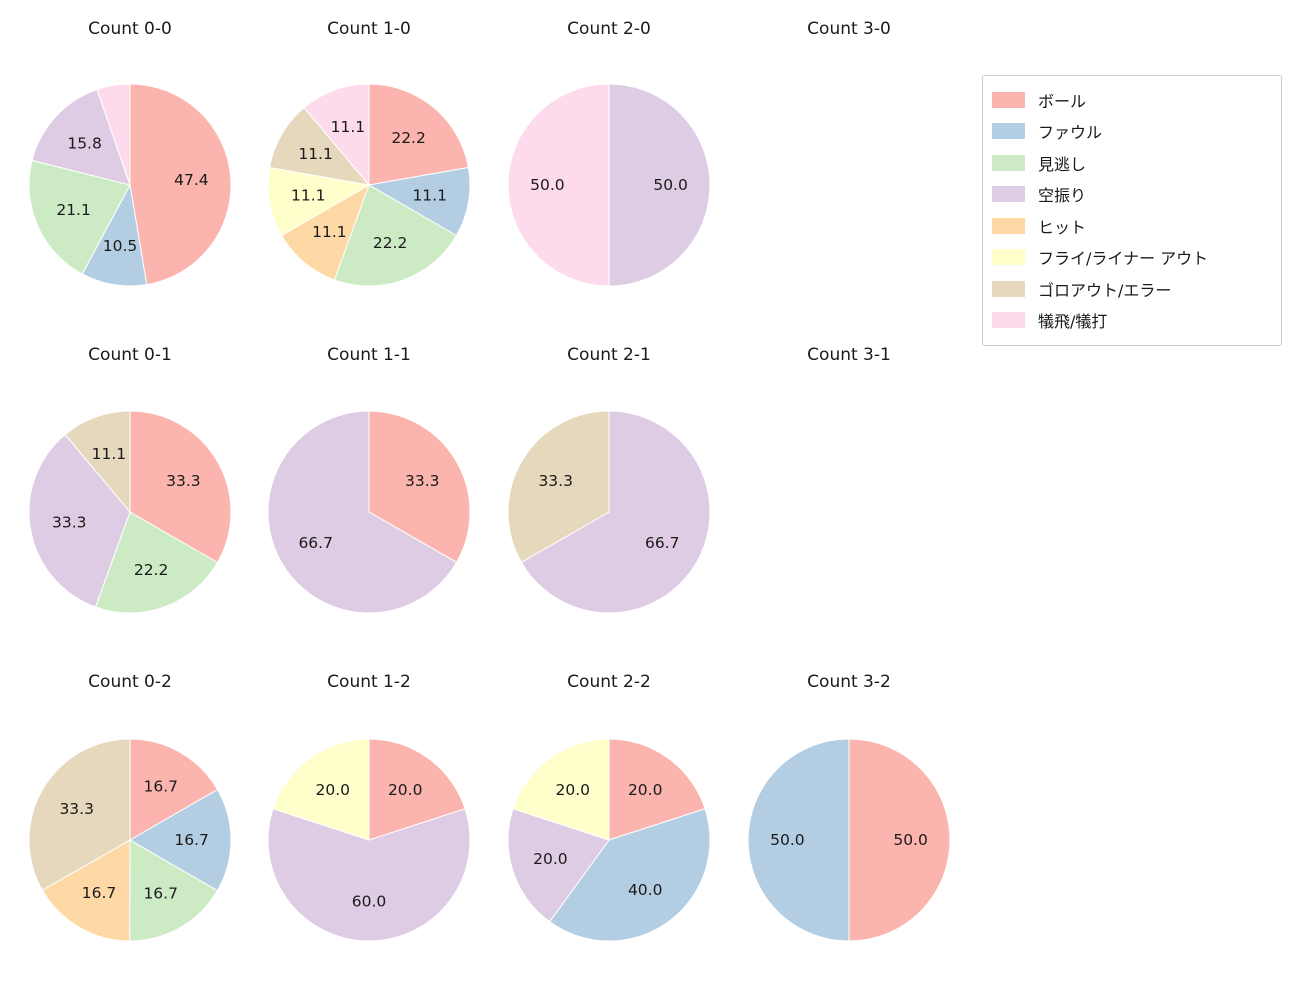 This screenshot has width=1300, height=1000. I want to click on pie-chart: 47.4 10.5 21.1 15.8, so click(130, 185).